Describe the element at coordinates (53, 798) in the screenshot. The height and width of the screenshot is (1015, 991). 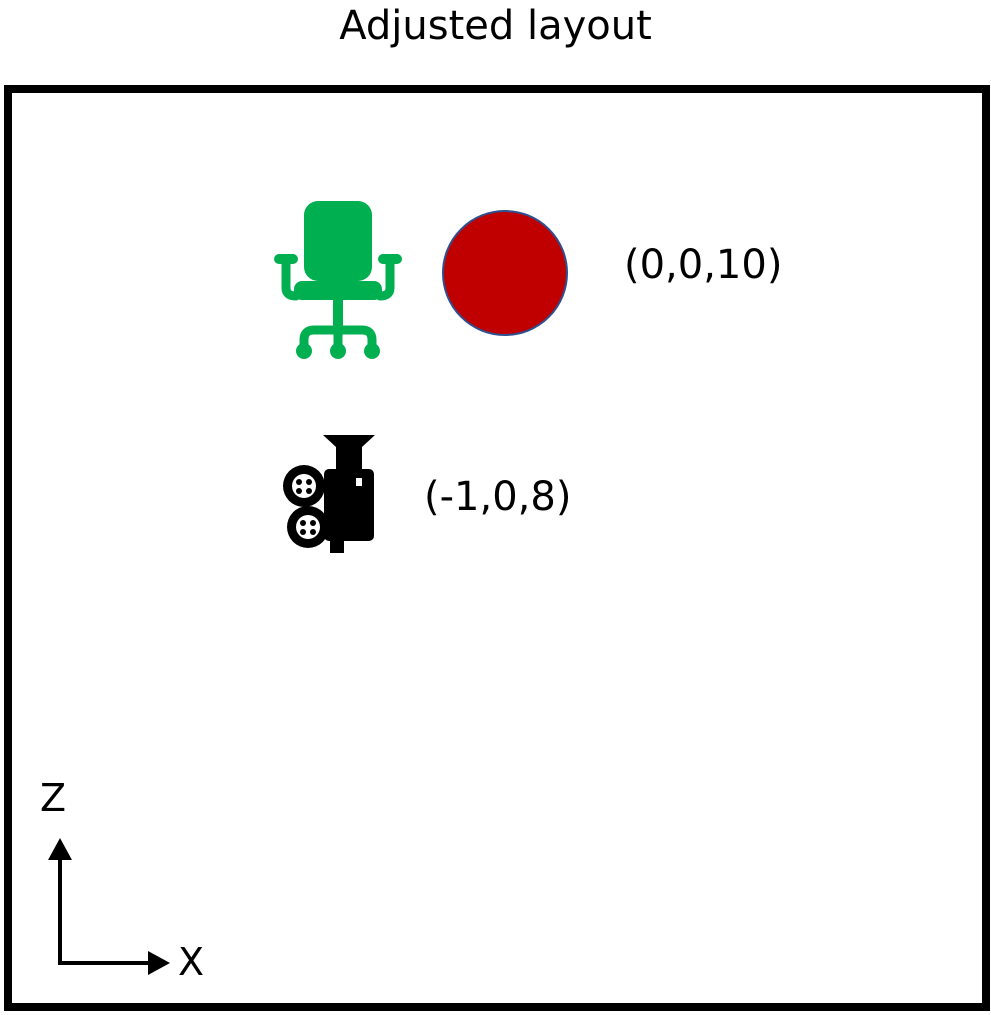
I see `z-axis-label: Z` at that location.